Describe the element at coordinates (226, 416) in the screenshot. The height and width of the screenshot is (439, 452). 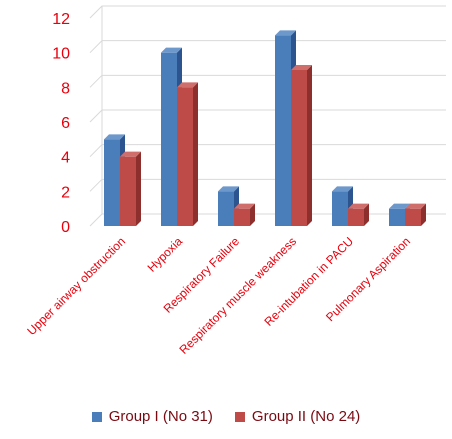
I see `legend: Group I (No 31) Group II (No 24)` at that location.